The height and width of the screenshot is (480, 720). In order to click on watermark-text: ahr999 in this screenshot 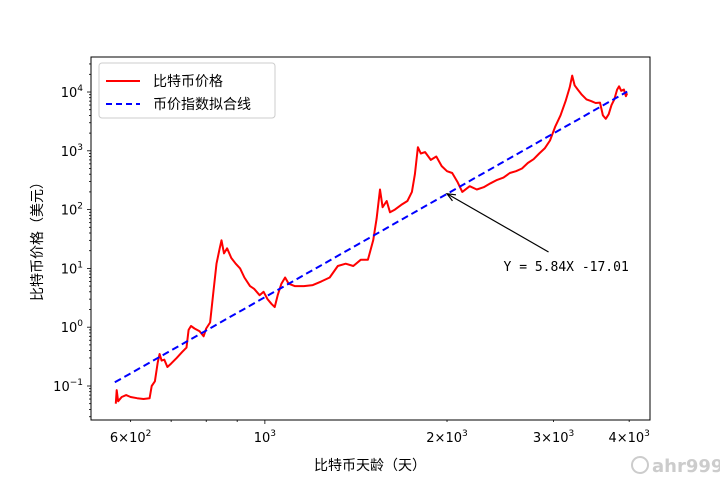, I will do `click(686, 466)`.